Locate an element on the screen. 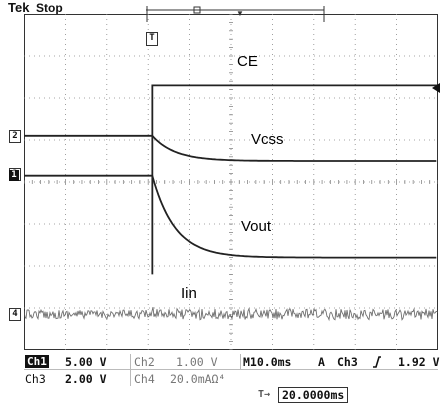 Image resolution: width=446 pixels, height=403 pixels. channel-1-ground-marker: 1 is located at coordinates (14, 175).